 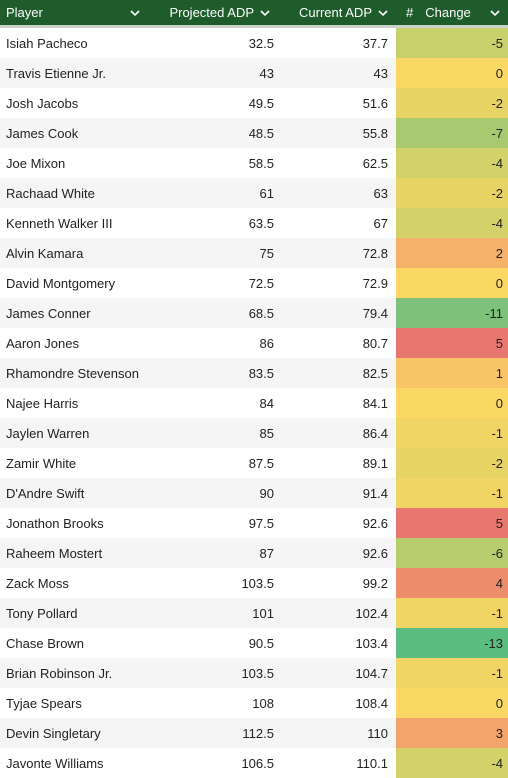 What do you see at coordinates (452, 12) in the screenshot?
I see `column-header-change: # Change` at bounding box center [452, 12].